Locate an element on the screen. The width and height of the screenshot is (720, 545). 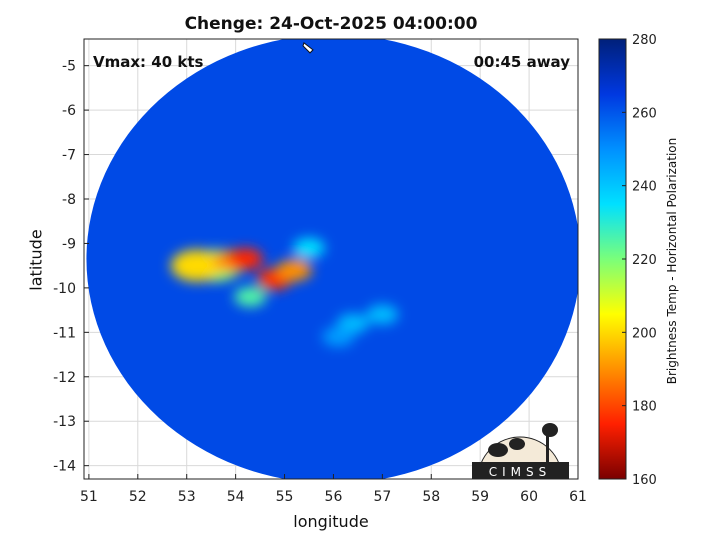
y-tick-label: -10 is located at coordinates (64, 289).